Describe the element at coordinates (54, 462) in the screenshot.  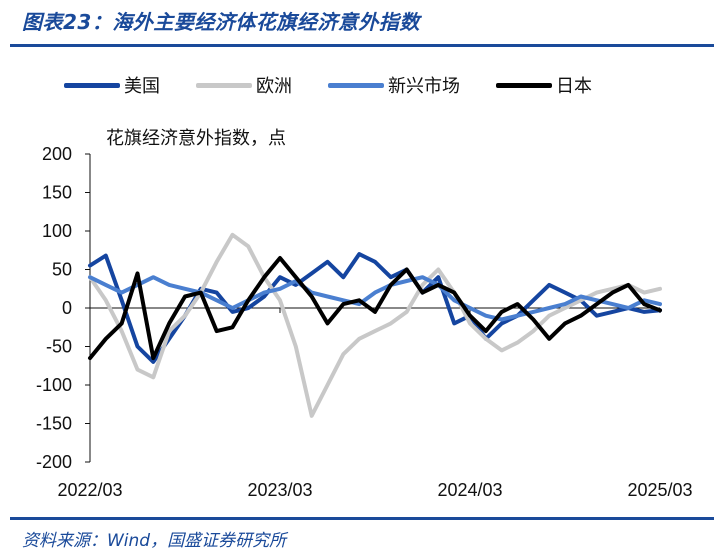
I see `y-tick-label: -200` at that location.